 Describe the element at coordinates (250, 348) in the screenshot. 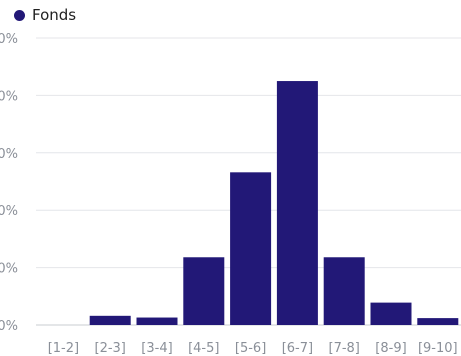

I see `x-tick-label: [5-6]` at that location.